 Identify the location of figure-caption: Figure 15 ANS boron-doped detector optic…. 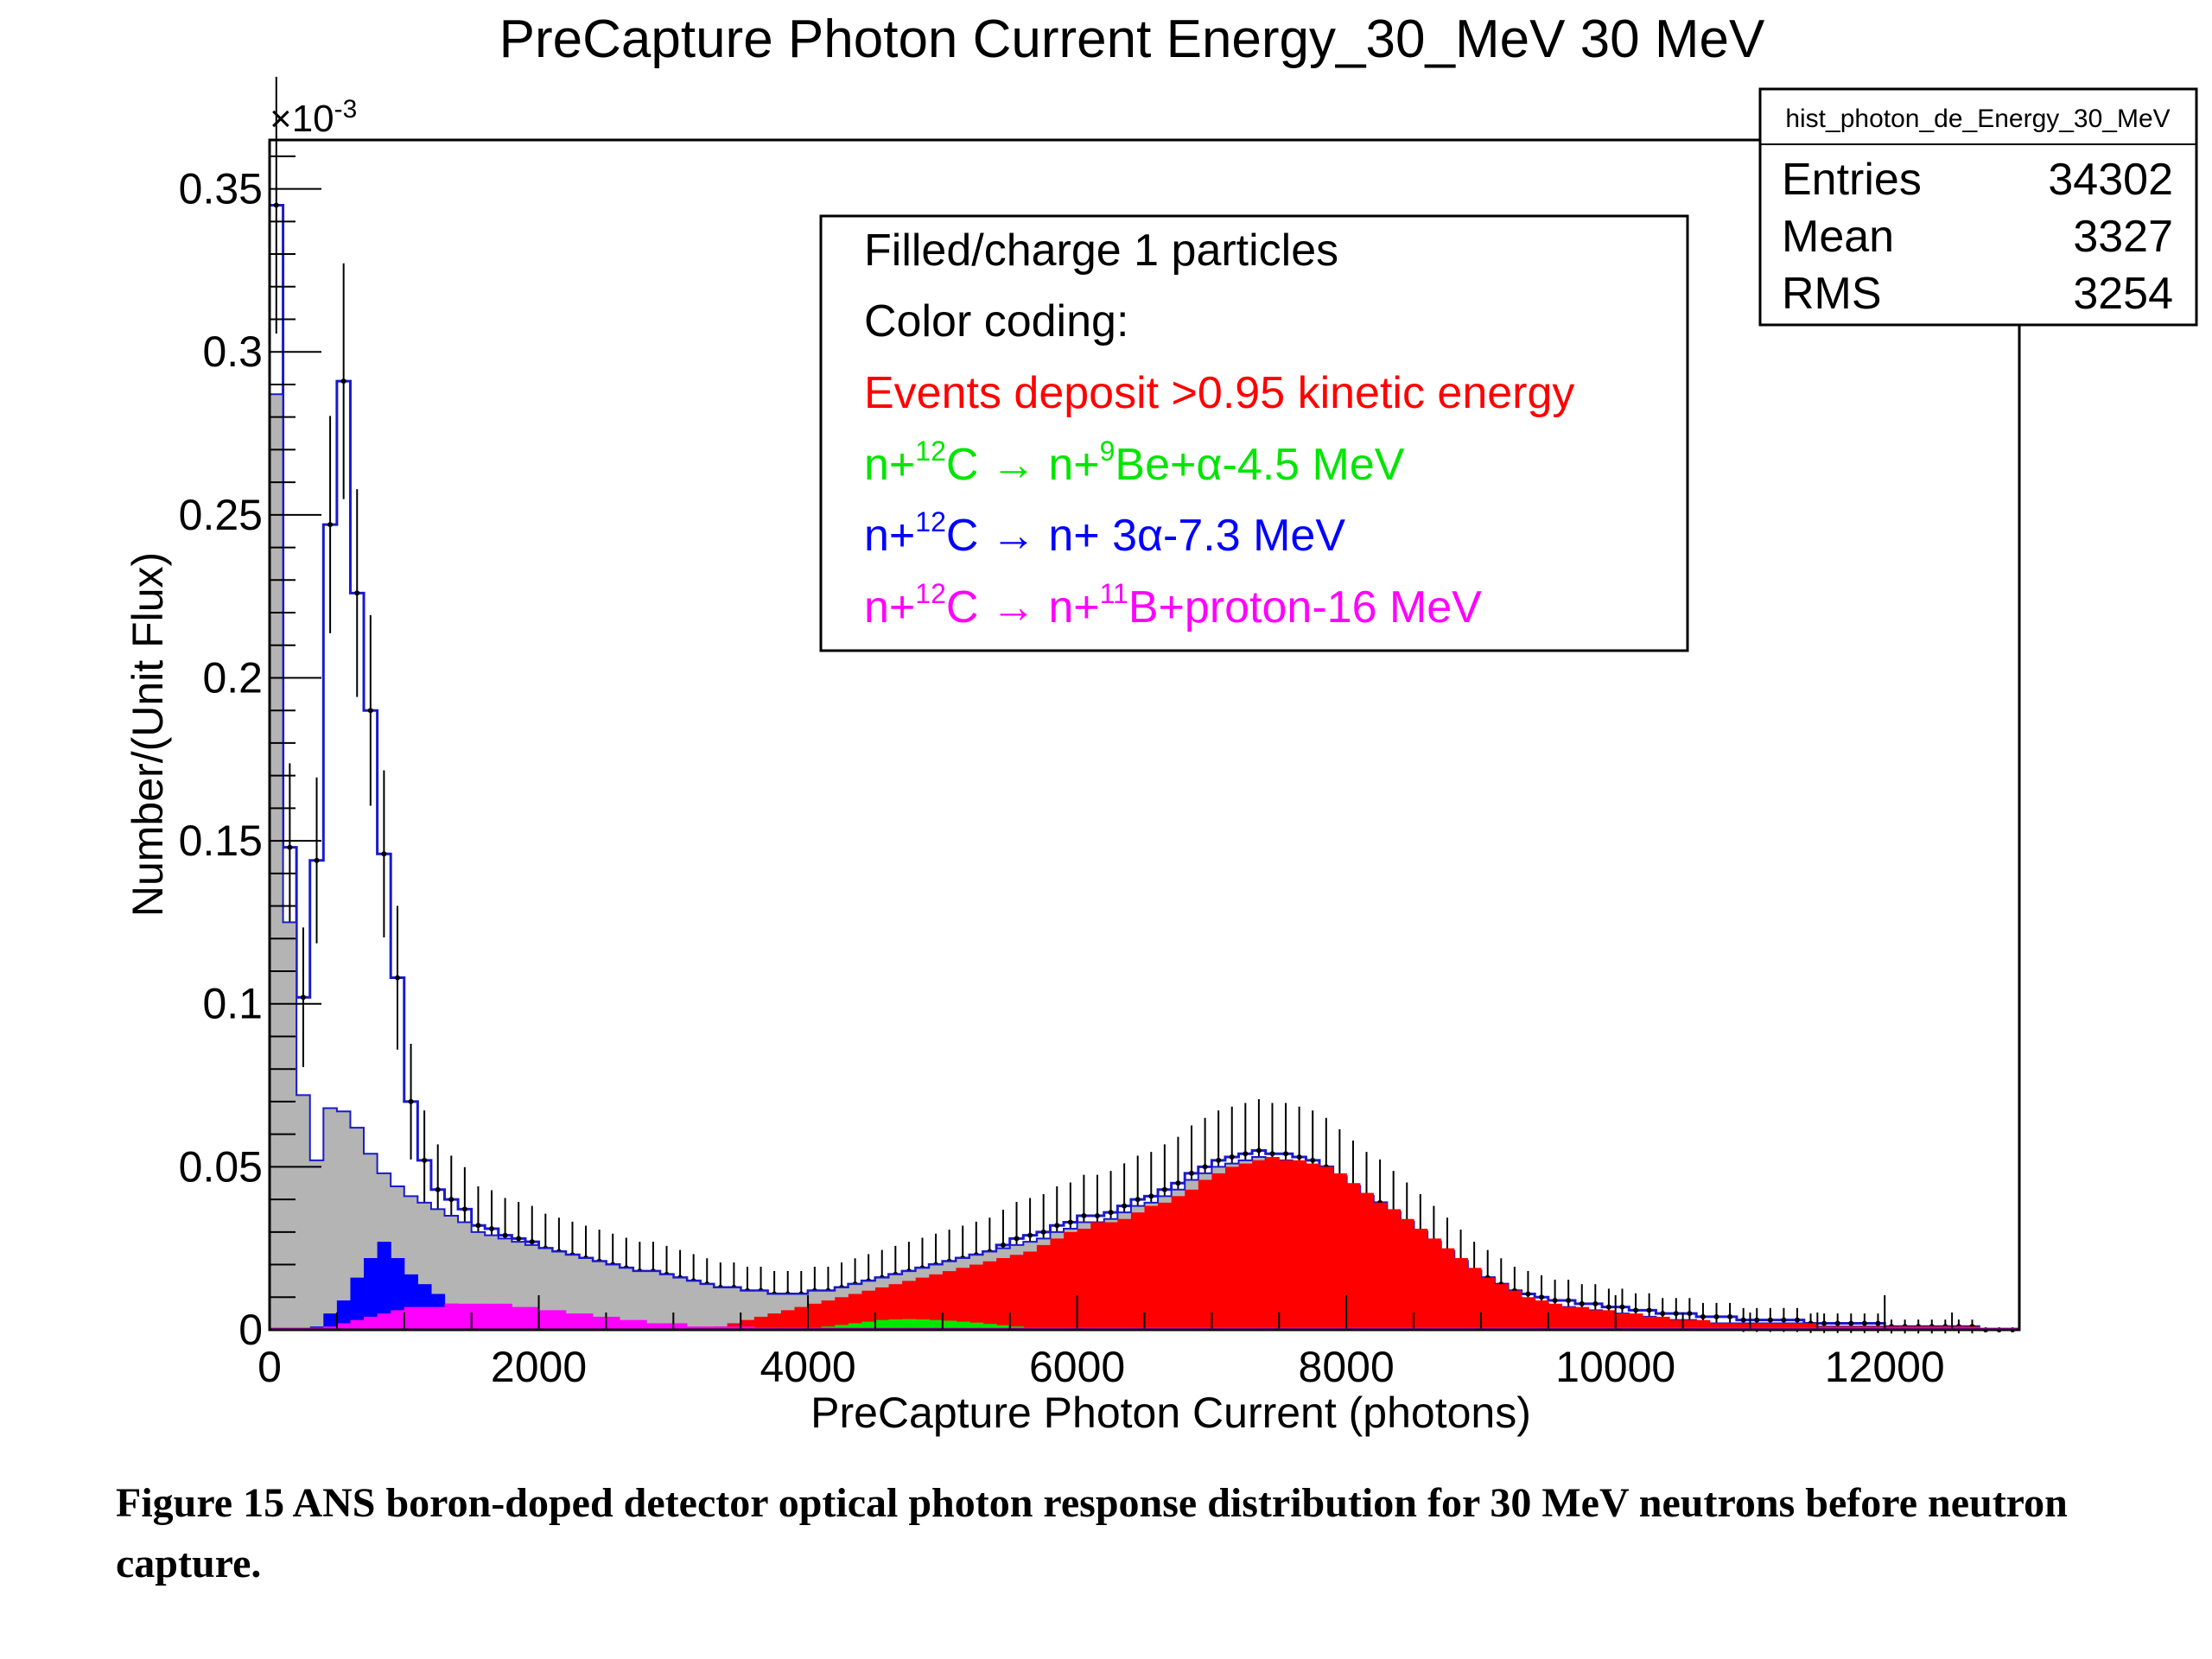
(1092, 1533).